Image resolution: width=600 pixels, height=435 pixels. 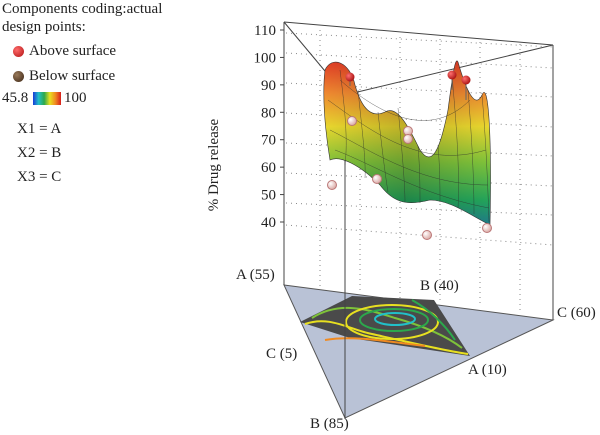 What do you see at coordinates (268, 196) in the screenshot?
I see `z-tick-label: 50` at bounding box center [268, 196].